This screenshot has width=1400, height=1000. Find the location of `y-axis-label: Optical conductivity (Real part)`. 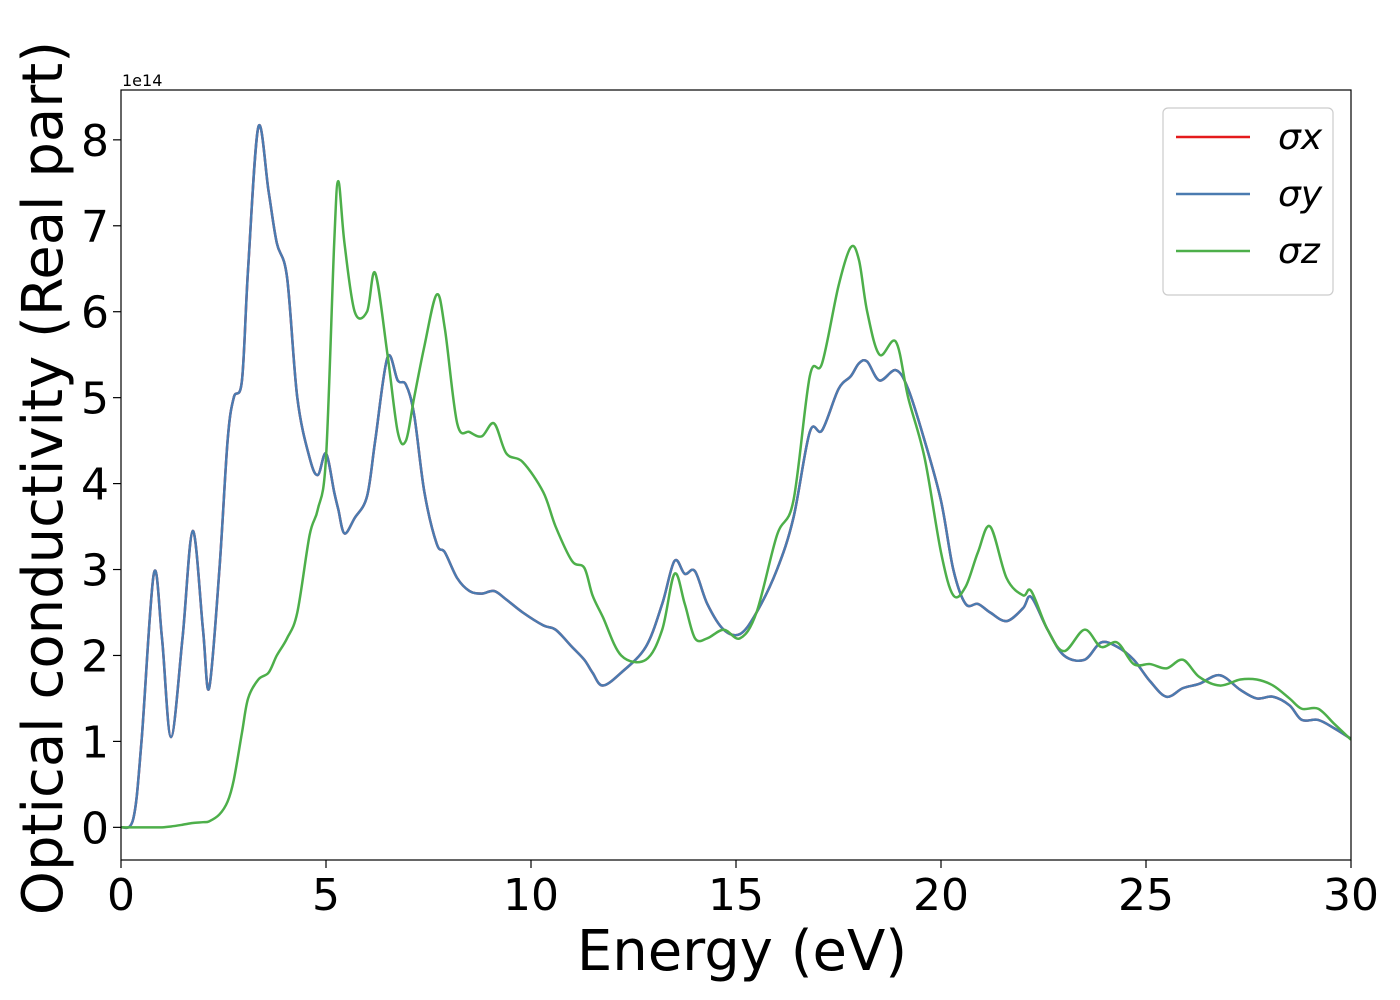

y-axis-label: Optical conductivity (Real part) is located at coordinates (43, 478).